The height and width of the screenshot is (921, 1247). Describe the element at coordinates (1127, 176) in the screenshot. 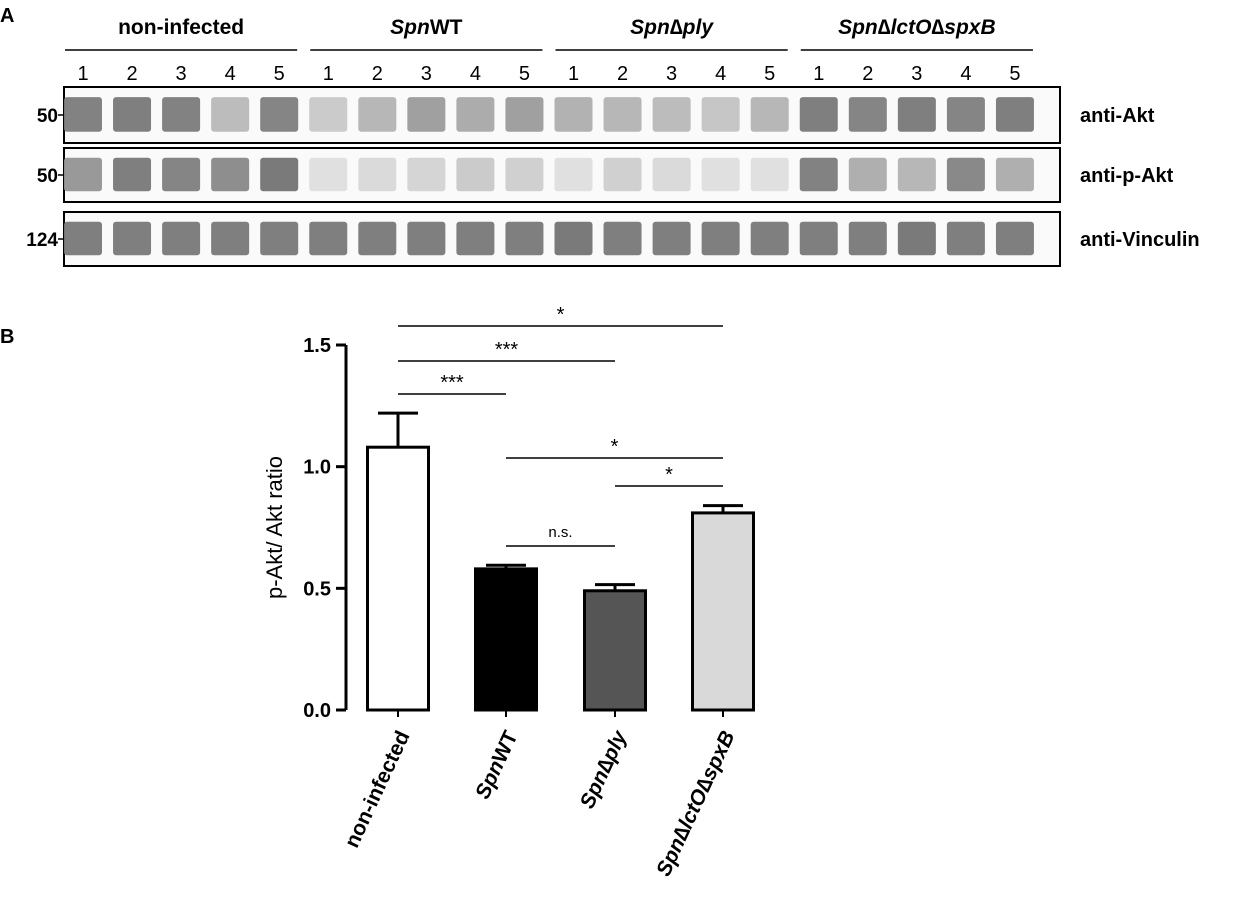

I see `antibody-label: anti-p-Akt` at that location.